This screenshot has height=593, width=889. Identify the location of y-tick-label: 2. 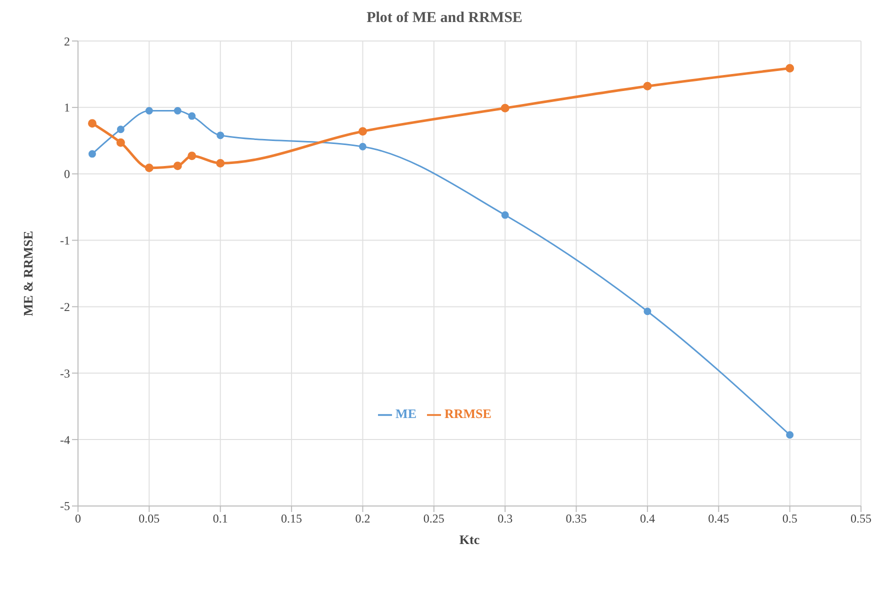
(67, 41).